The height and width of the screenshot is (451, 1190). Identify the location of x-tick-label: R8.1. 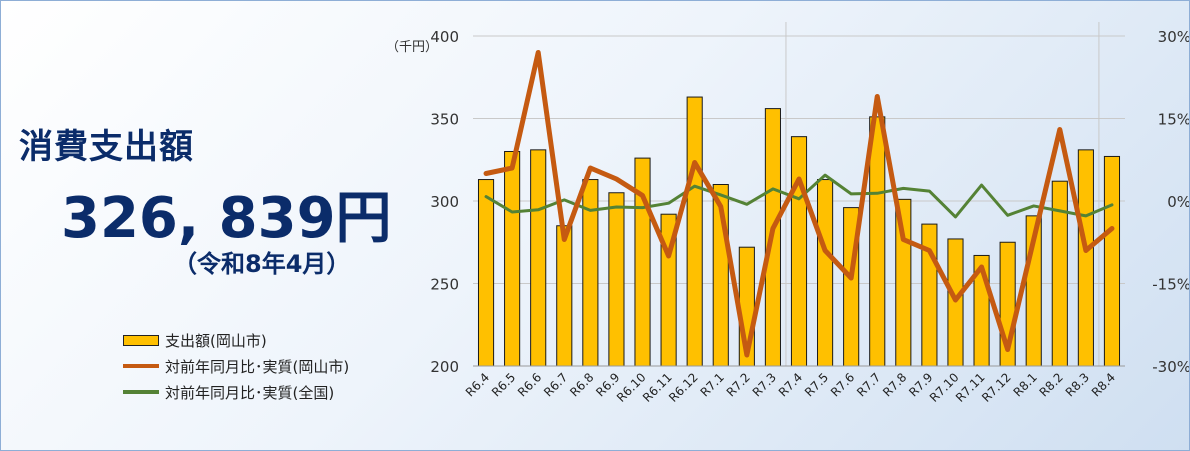
(1025, 384).